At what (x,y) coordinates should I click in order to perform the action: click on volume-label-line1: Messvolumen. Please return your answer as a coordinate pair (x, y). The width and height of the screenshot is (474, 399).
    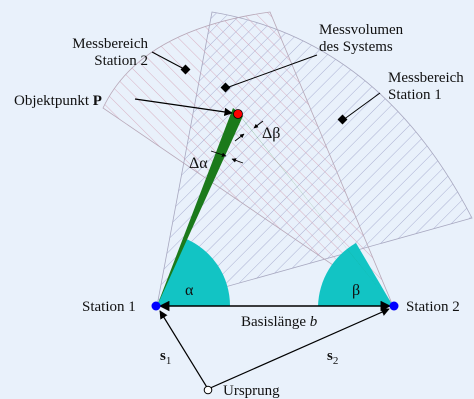
    Looking at the image, I should click on (361, 30).